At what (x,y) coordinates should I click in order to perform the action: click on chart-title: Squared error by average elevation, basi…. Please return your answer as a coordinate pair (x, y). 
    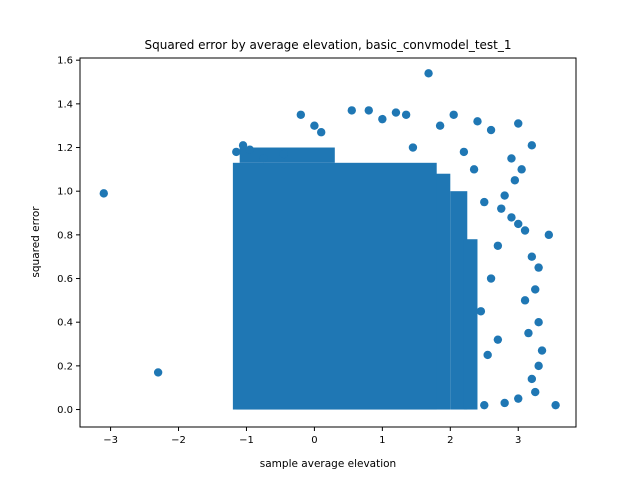
    Looking at the image, I should click on (327, 45).